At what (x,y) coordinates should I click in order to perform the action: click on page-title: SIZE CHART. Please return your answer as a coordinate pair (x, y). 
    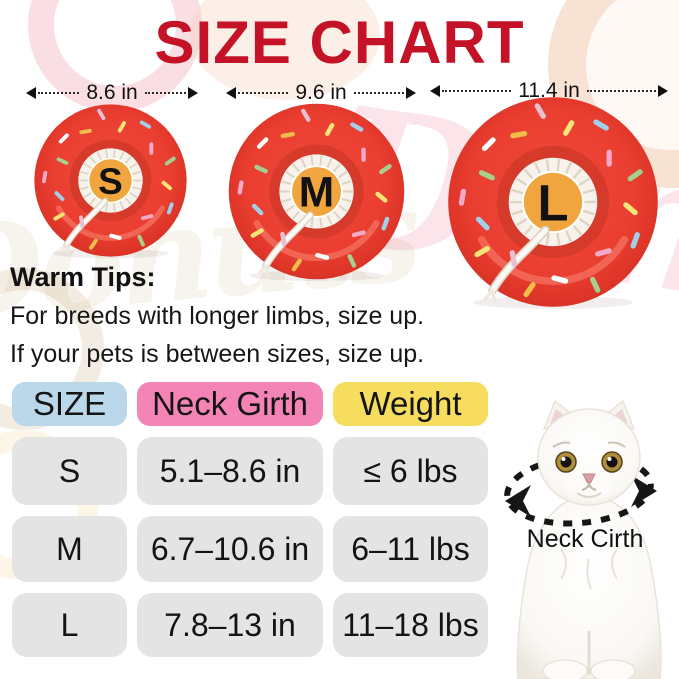
    Looking at the image, I should click on (339, 42).